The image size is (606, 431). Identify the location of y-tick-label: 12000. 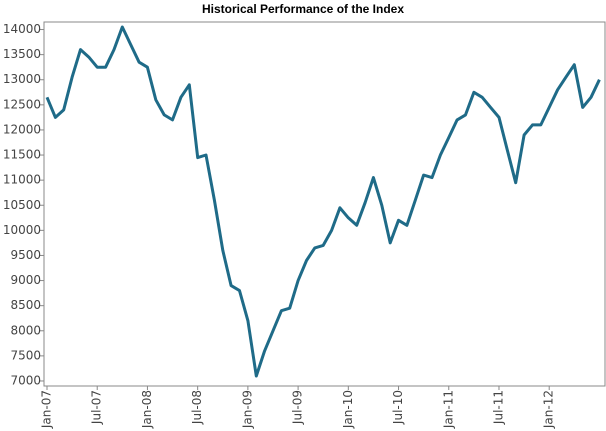
(22, 129).